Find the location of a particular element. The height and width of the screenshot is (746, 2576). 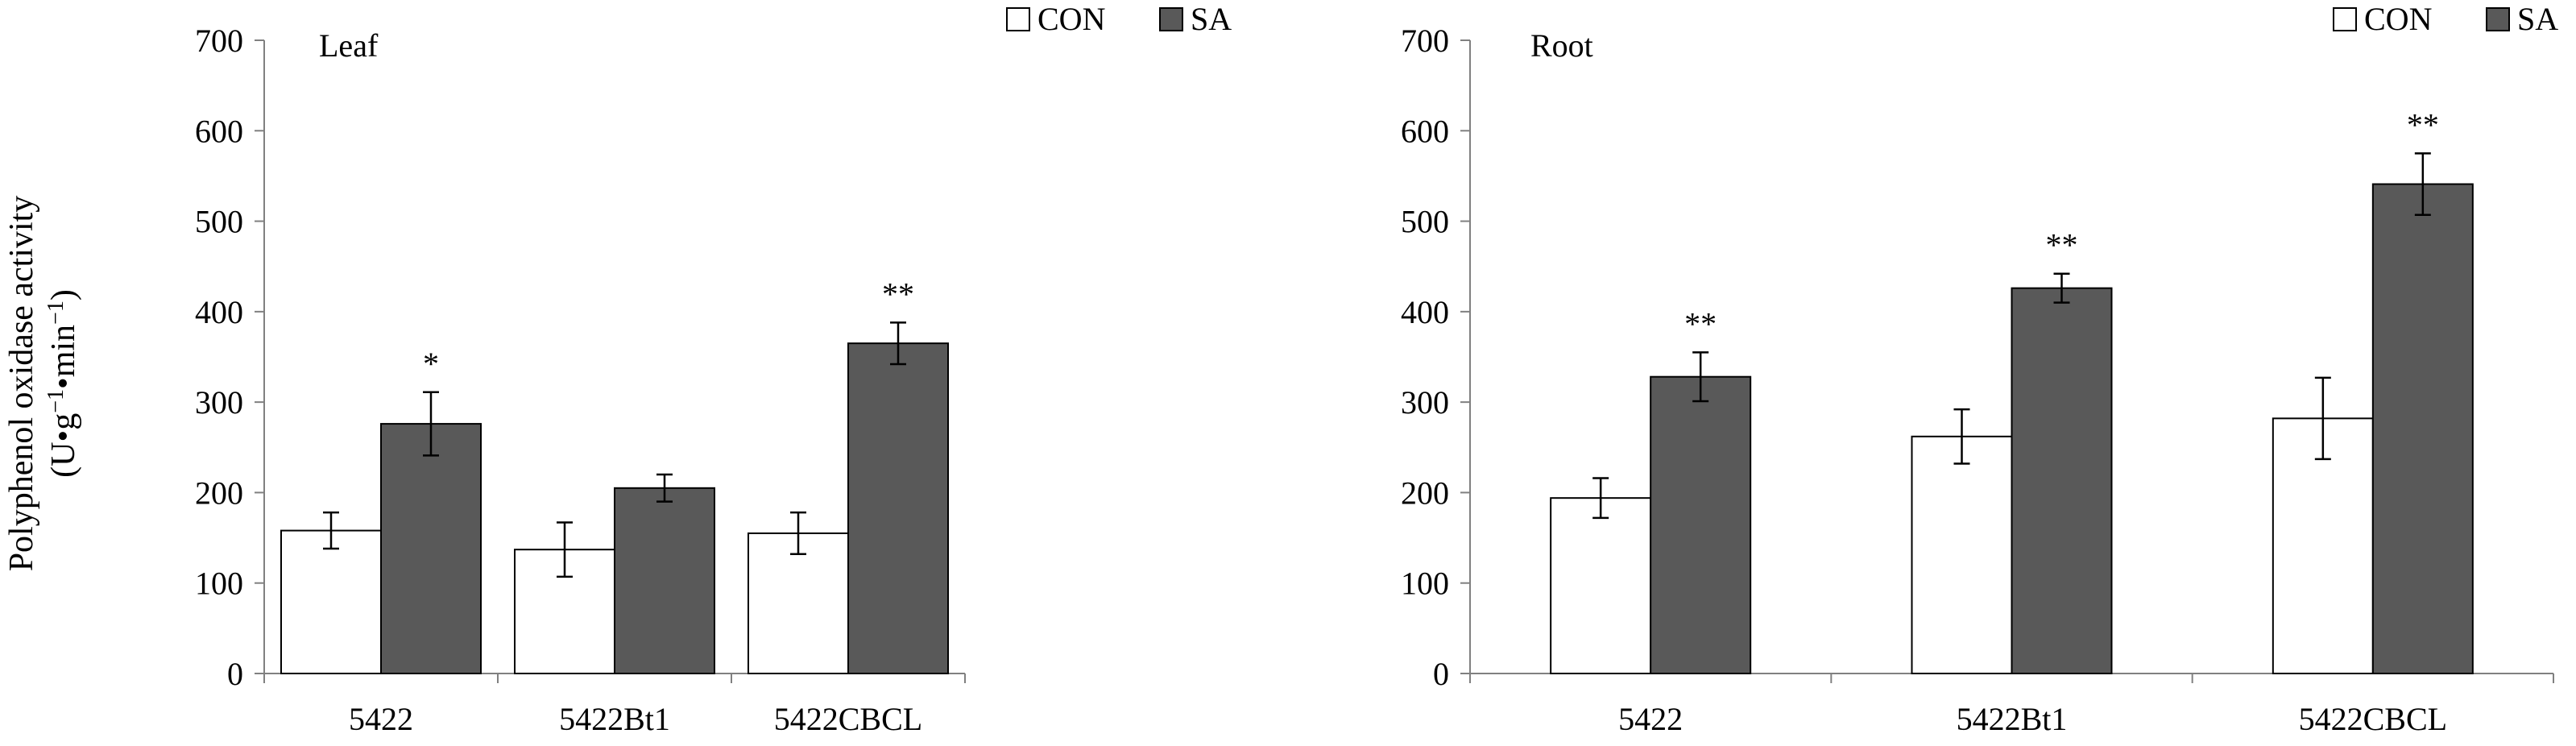

y-axis-label-suffix: ) is located at coordinates (63, 294).